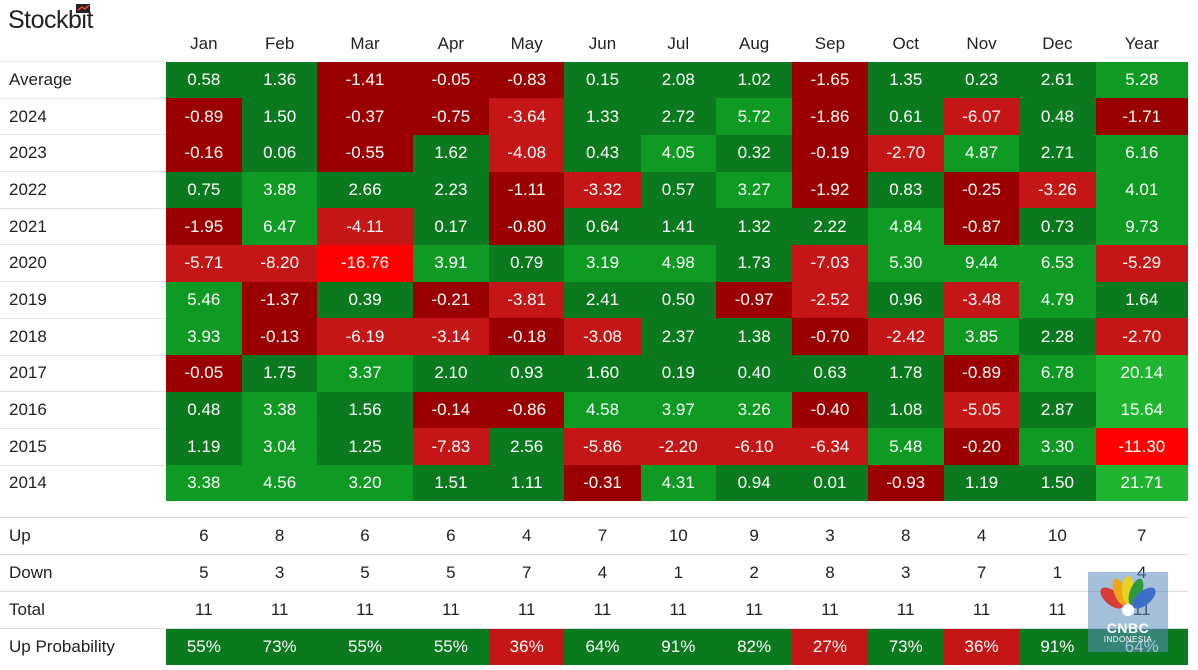 This screenshot has height=670, width=1198. I want to click on heatmap-cell: -5.05, so click(981, 410).